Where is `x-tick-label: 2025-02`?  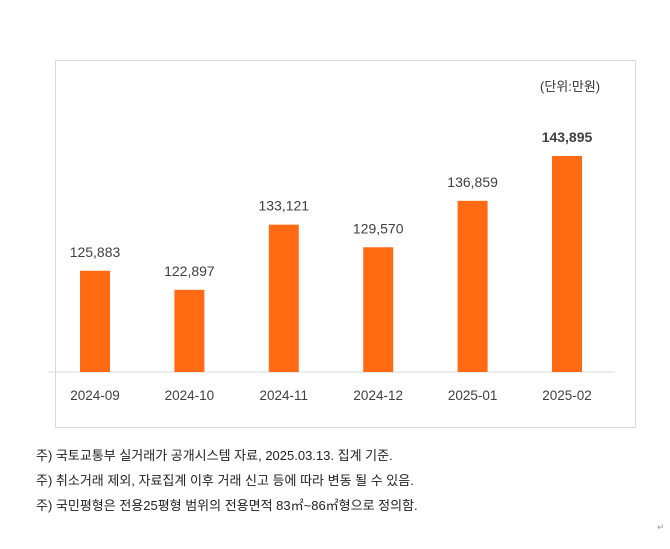 x-tick-label: 2025-02 is located at coordinates (567, 395).